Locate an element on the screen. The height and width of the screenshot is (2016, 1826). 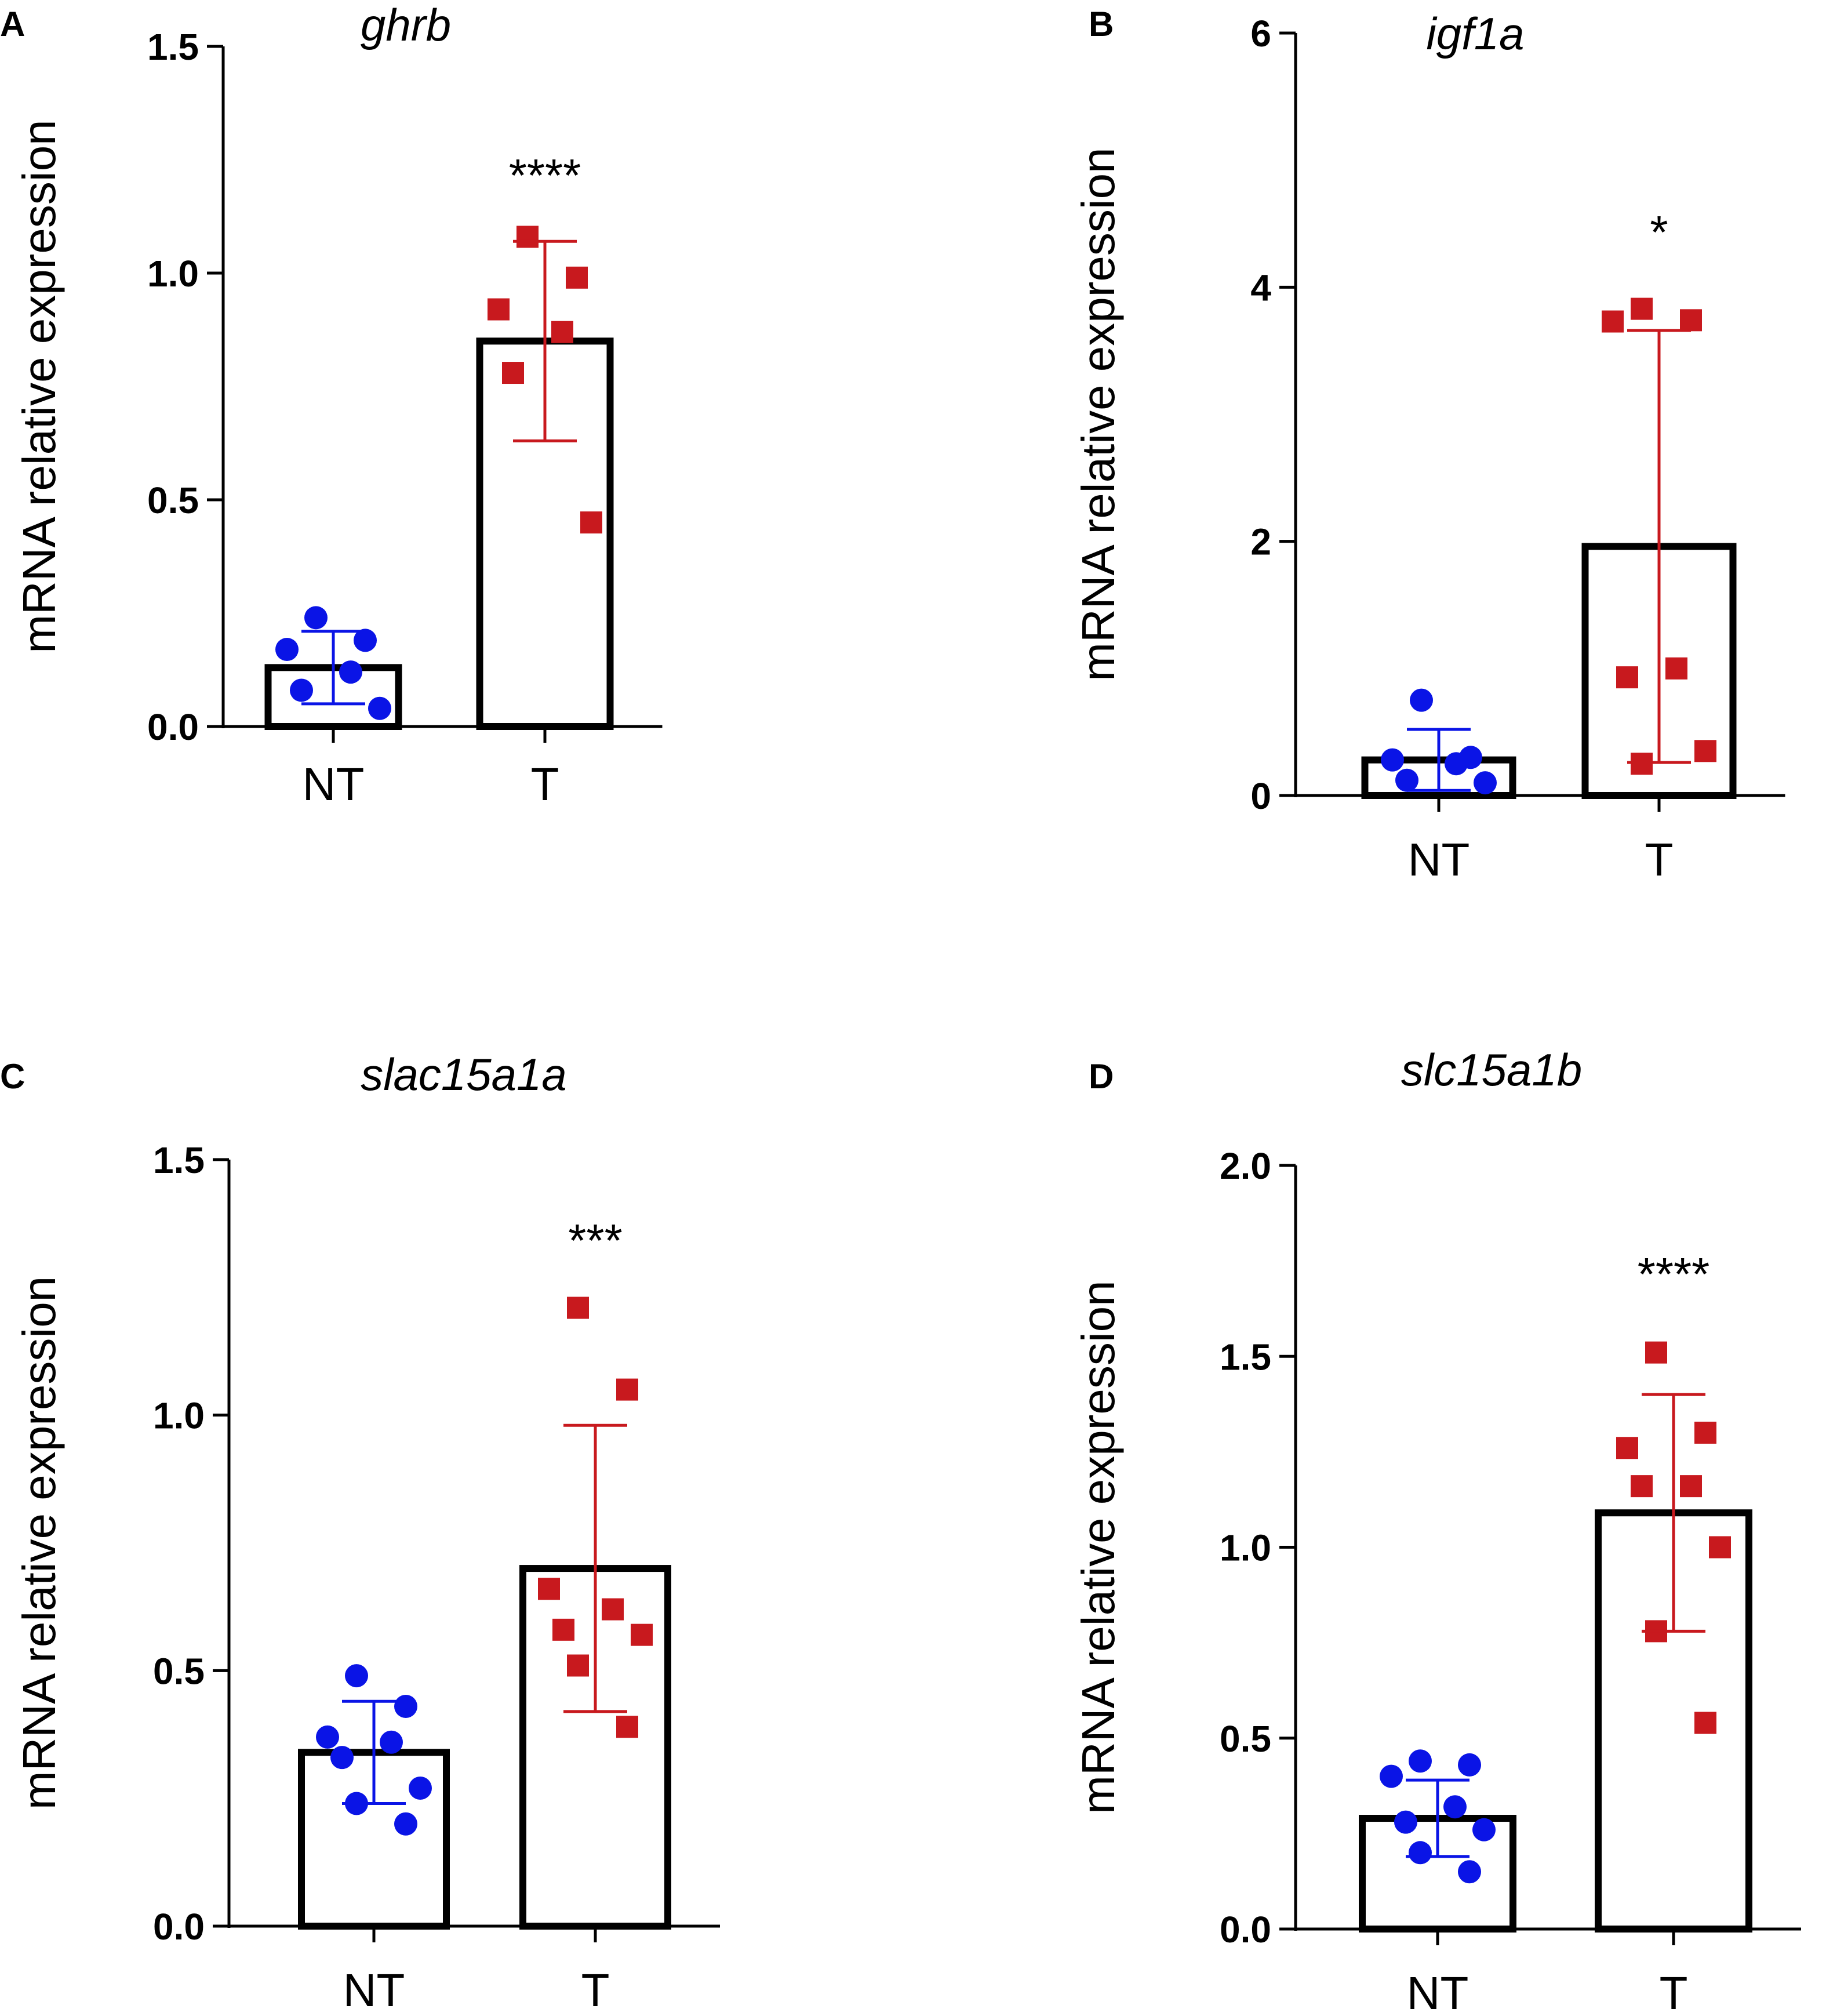
significance-label: *** is located at coordinates (595, 1240).